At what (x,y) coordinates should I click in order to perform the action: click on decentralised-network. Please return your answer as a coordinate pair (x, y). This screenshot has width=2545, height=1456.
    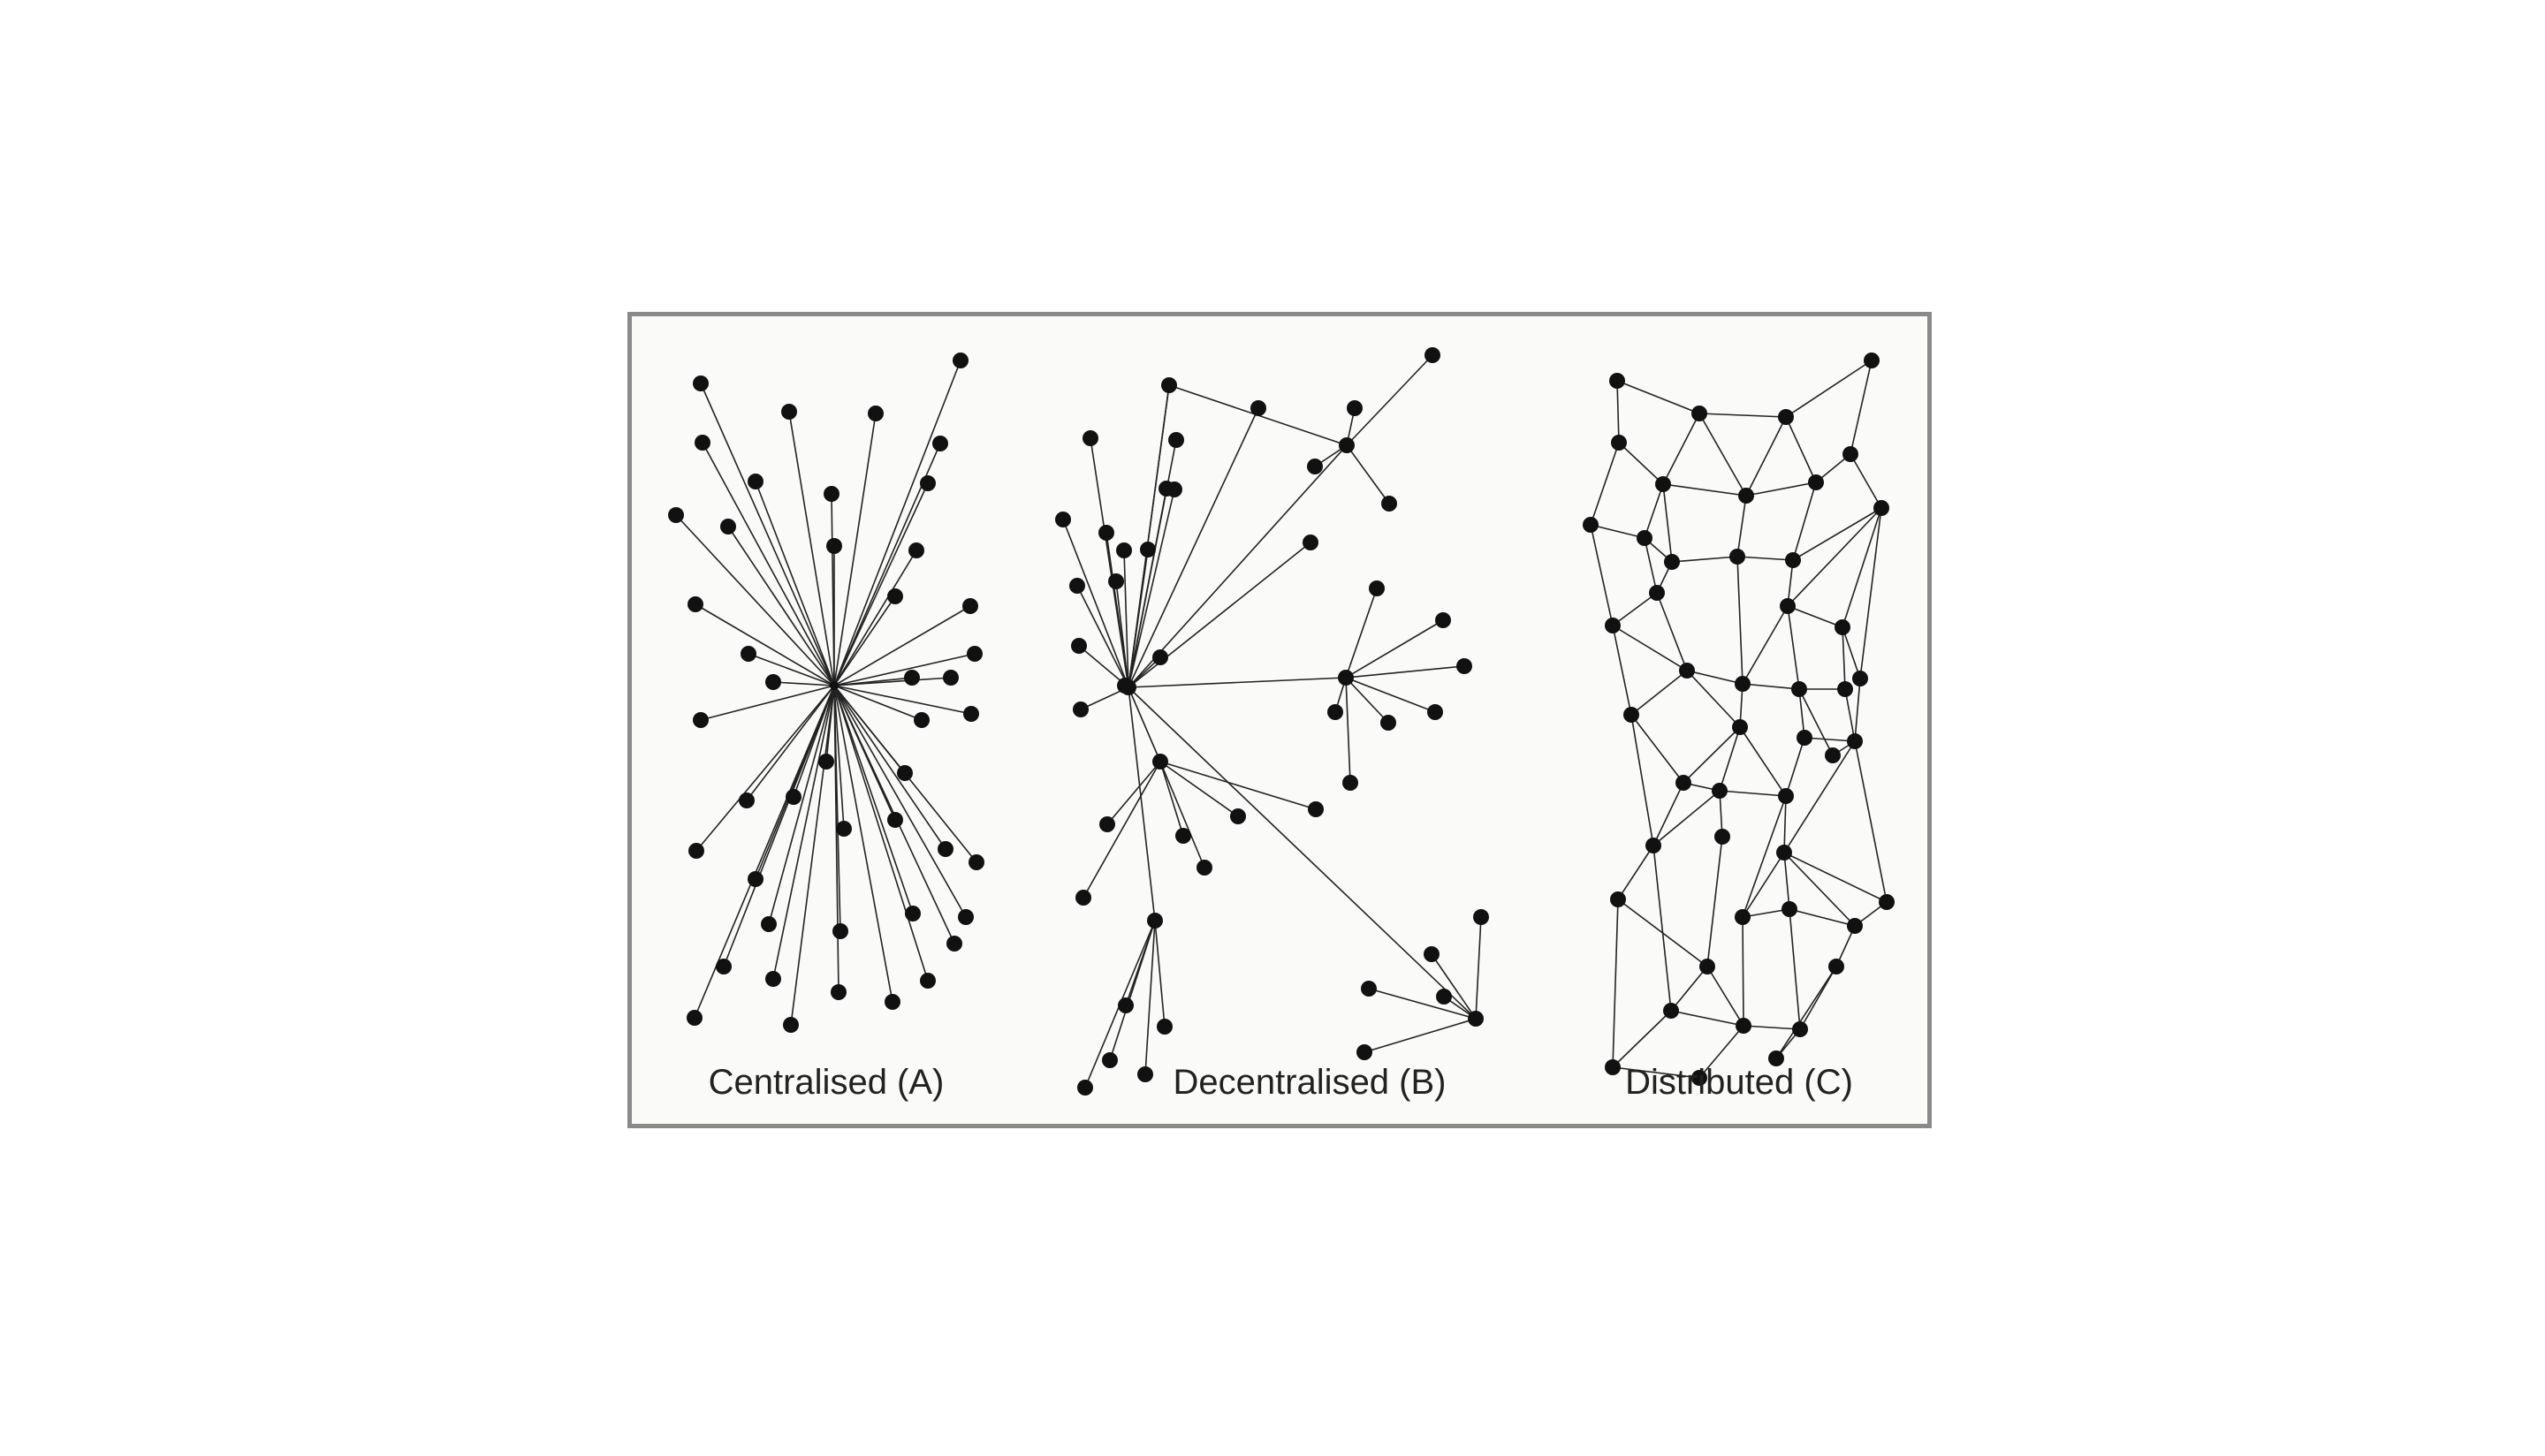
    Looking at the image, I should click on (1272, 721).